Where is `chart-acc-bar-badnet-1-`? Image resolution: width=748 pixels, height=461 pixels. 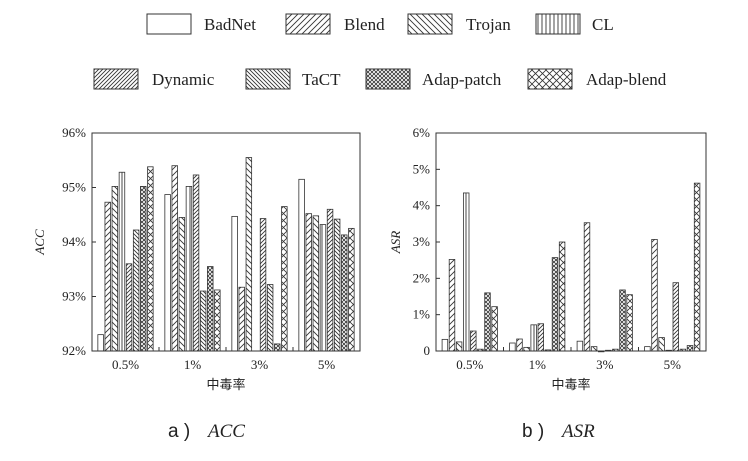
chart-acc-bar-badnet-1- is located at coordinates (167, 273).